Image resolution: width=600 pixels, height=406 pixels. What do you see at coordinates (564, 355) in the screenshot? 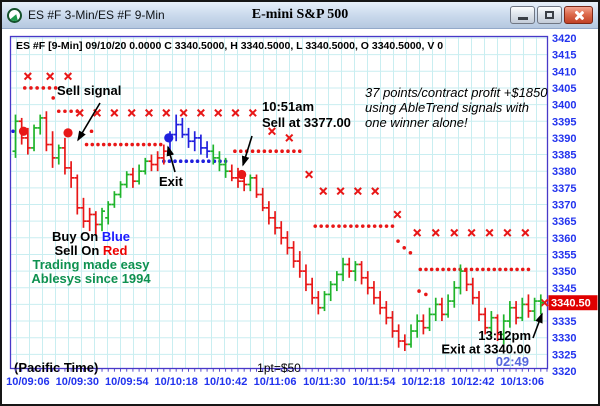
I see `svg-text: 3325` at bounding box center [564, 355].